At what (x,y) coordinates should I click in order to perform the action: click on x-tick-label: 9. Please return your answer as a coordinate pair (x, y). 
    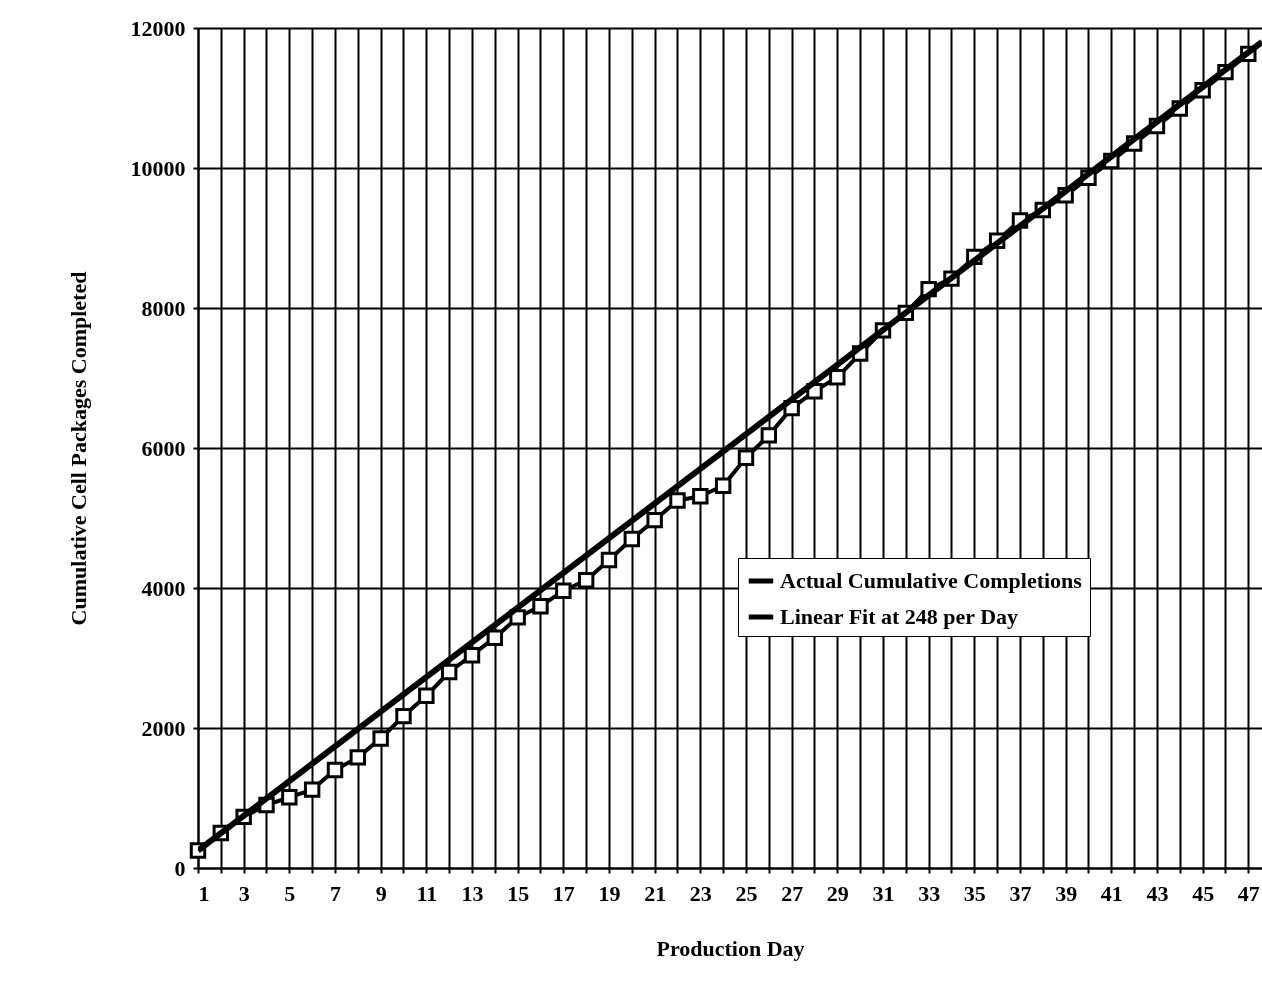
    Looking at the image, I should click on (381, 893).